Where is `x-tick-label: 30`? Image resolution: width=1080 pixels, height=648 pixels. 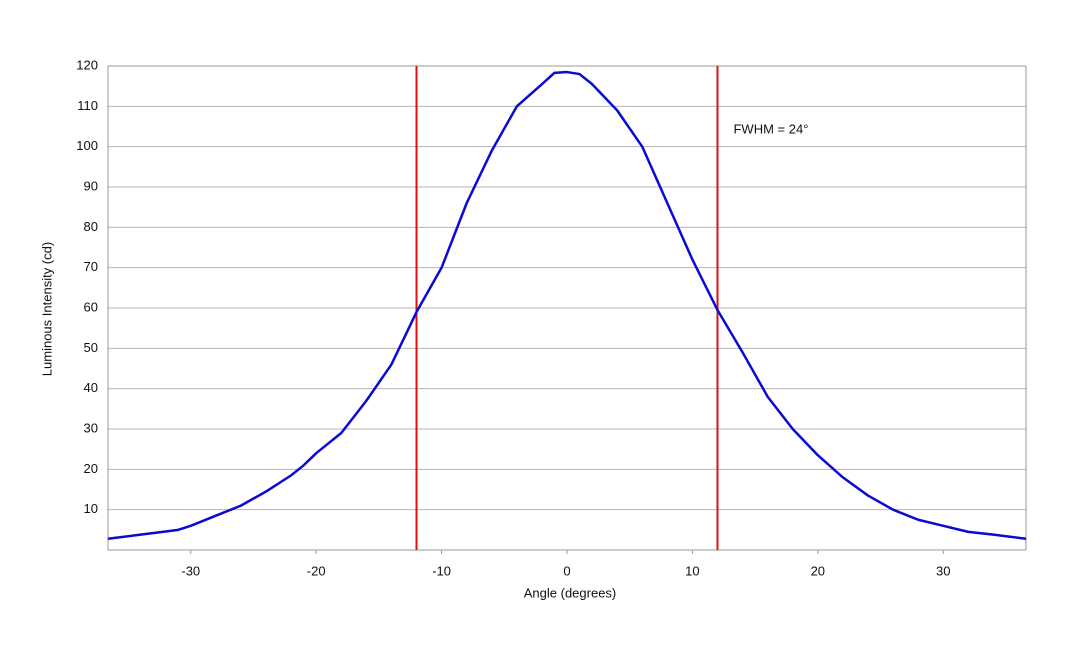
x-tick-label: 30 is located at coordinates (943, 570).